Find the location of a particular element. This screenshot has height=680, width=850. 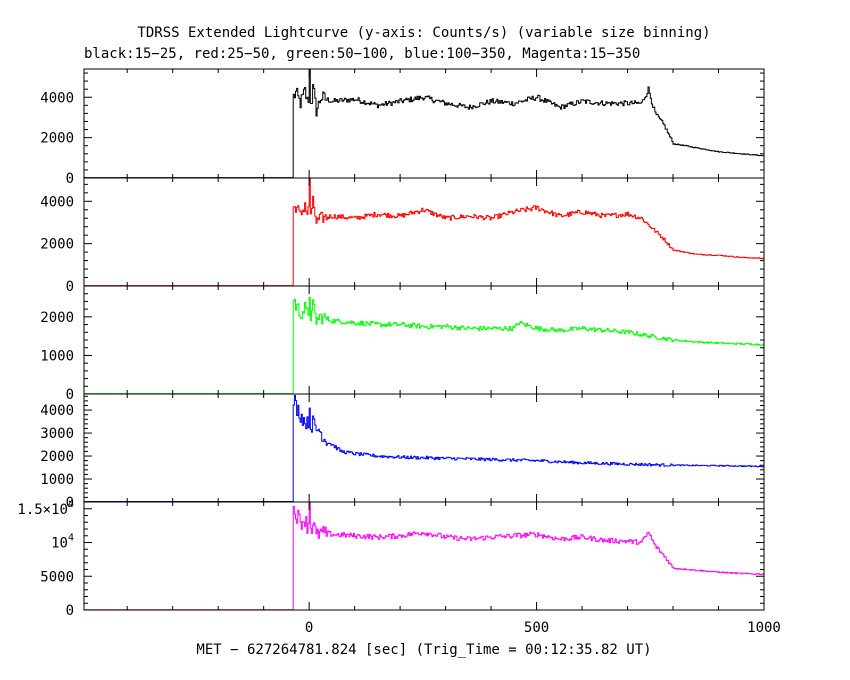

series-line-green is located at coordinates (424, 345).